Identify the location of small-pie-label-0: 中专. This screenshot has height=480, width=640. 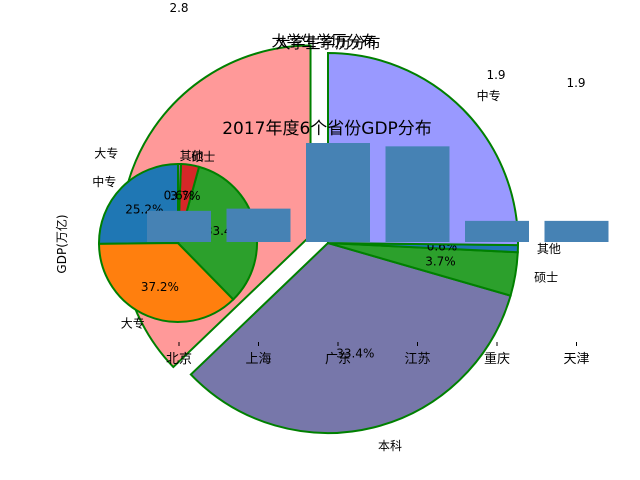
(104, 181).